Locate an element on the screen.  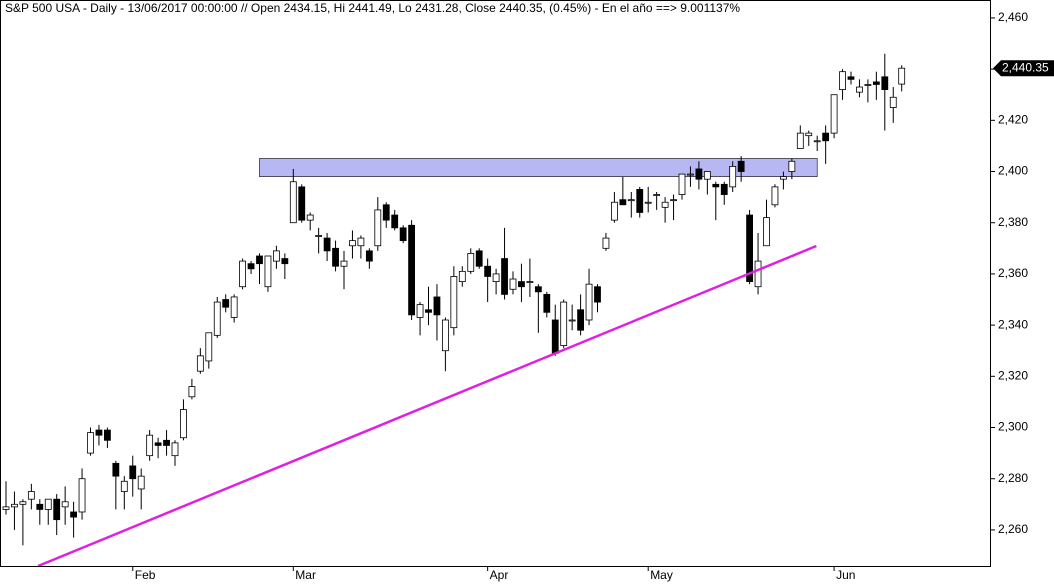
y-tick-label: 2,400 is located at coordinates (1013, 171).